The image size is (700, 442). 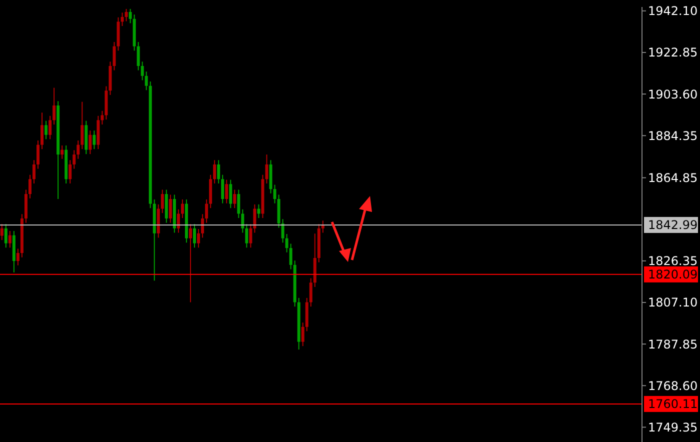 What do you see at coordinates (673, 303) in the screenshot?
I see `y-tick-label: 1807.10` at bounding box center [673, 303].